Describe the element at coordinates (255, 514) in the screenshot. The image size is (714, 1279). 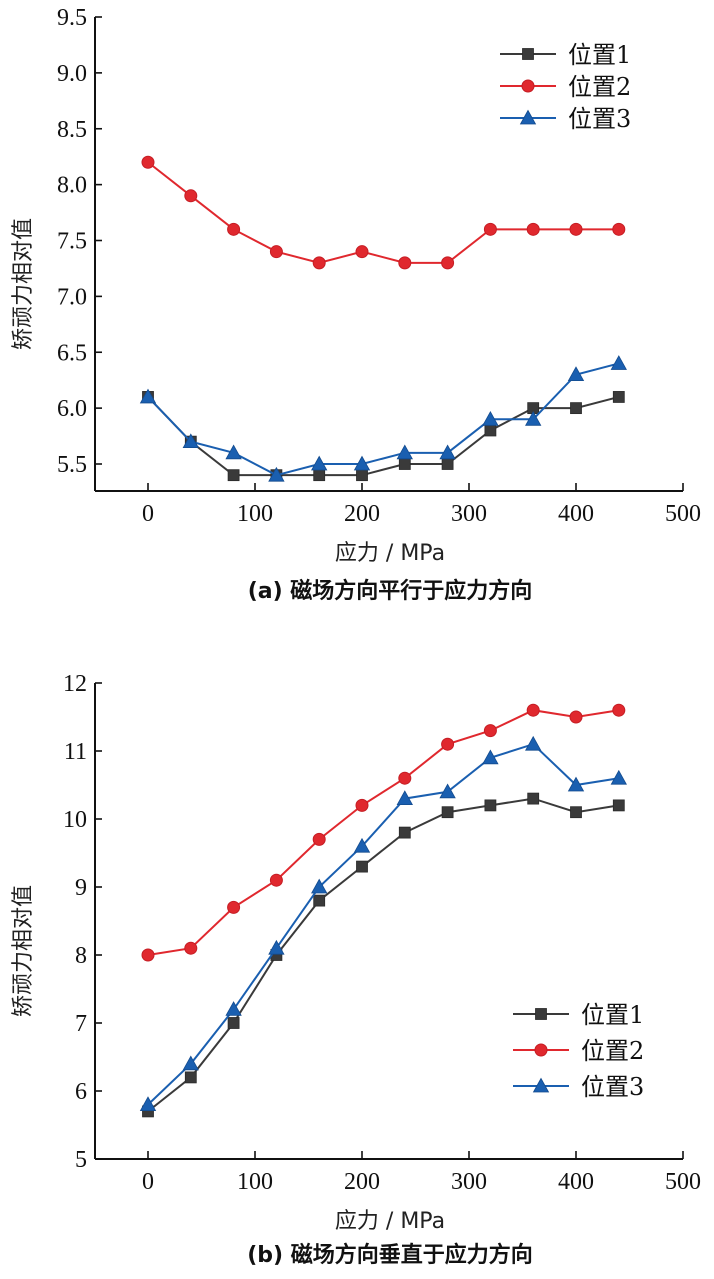
I see `x-tick-label: 100` at that location.